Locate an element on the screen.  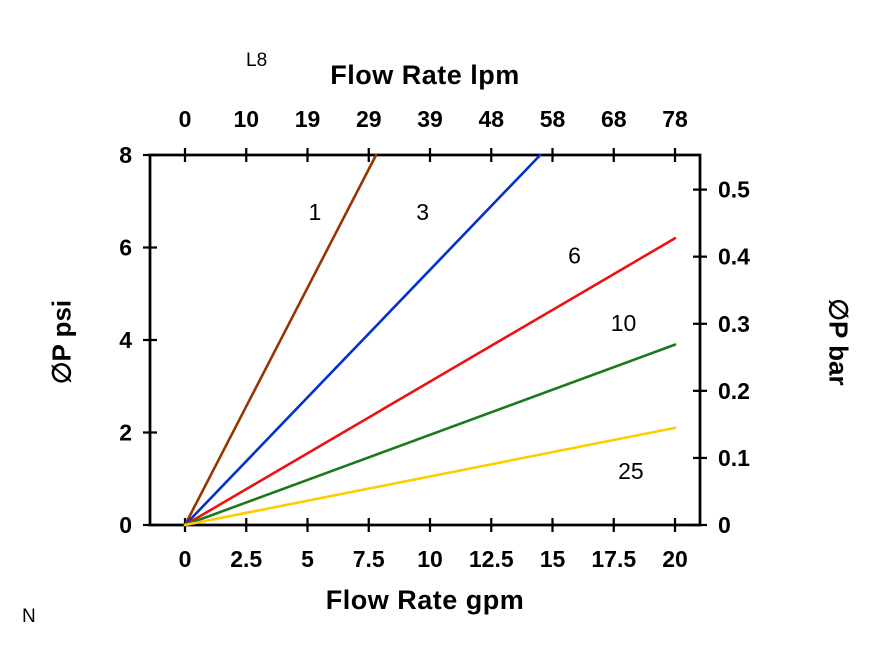
x-bottom-tick-label: 7.5 is located at coordinates (369, 559).